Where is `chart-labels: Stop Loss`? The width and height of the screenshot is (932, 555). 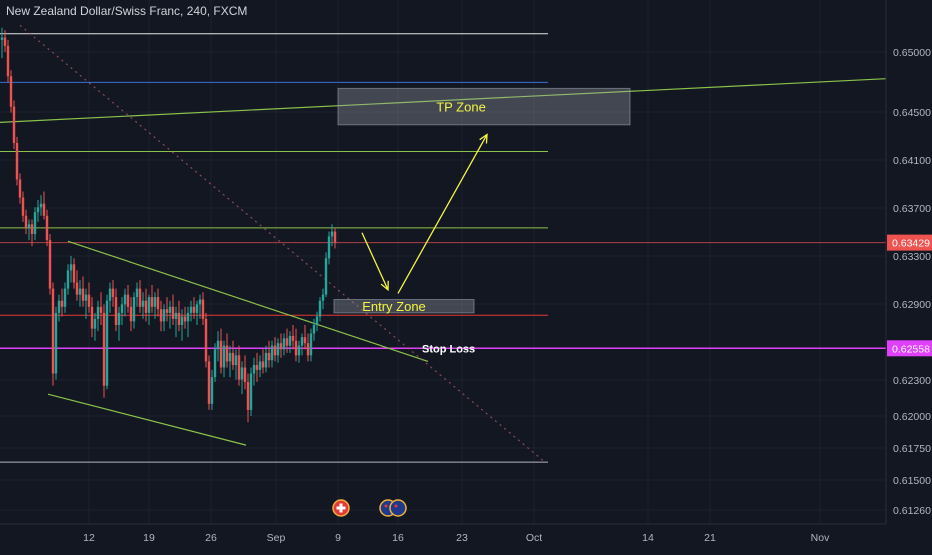 chart-labels: Stop Loss is located at coordinates (448, 349).